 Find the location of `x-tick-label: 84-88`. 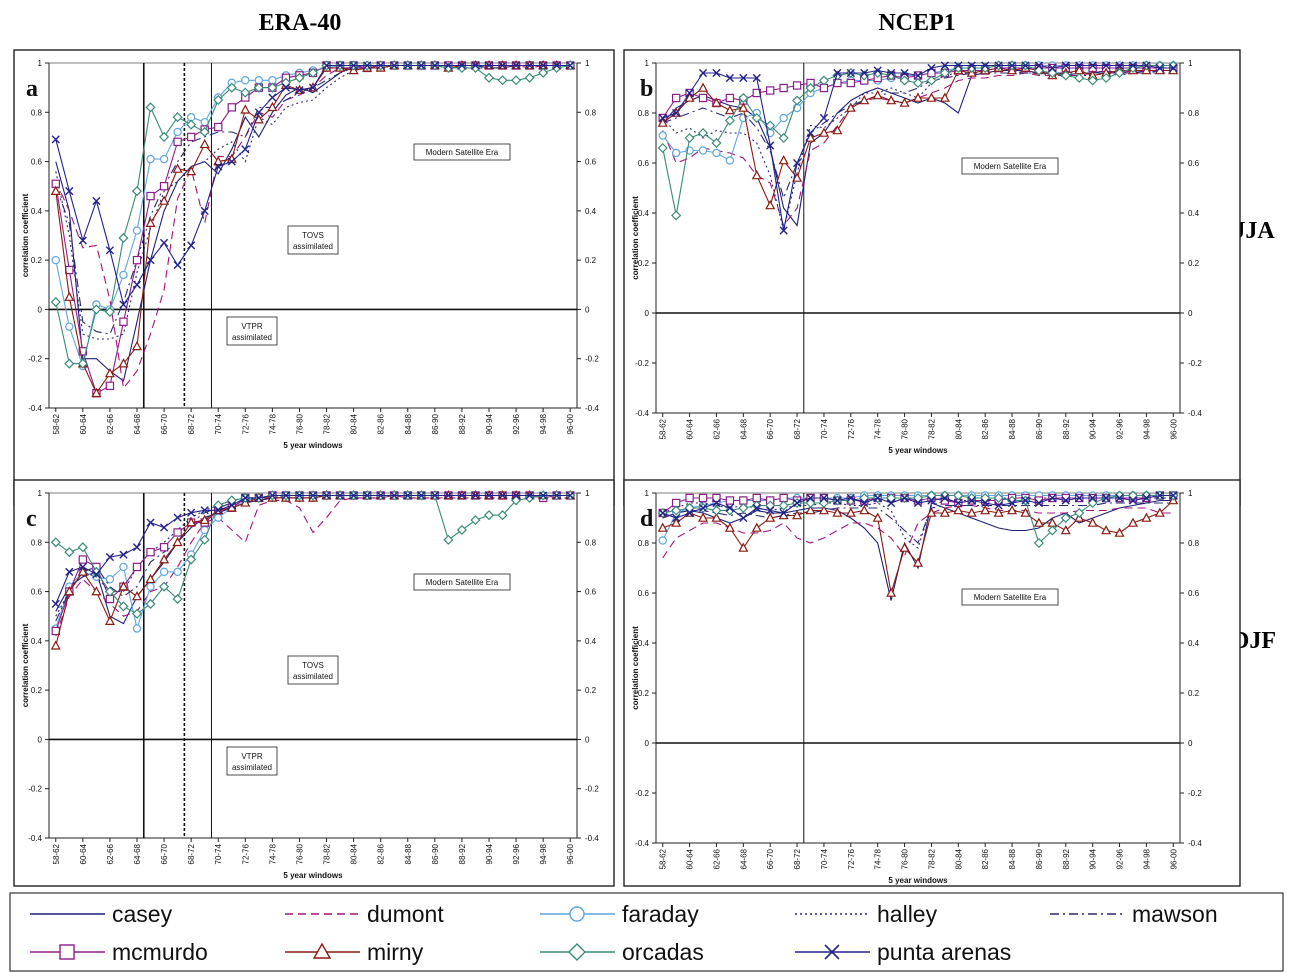

x-tick-label: 84-88 is located at coordinates (408, 423).